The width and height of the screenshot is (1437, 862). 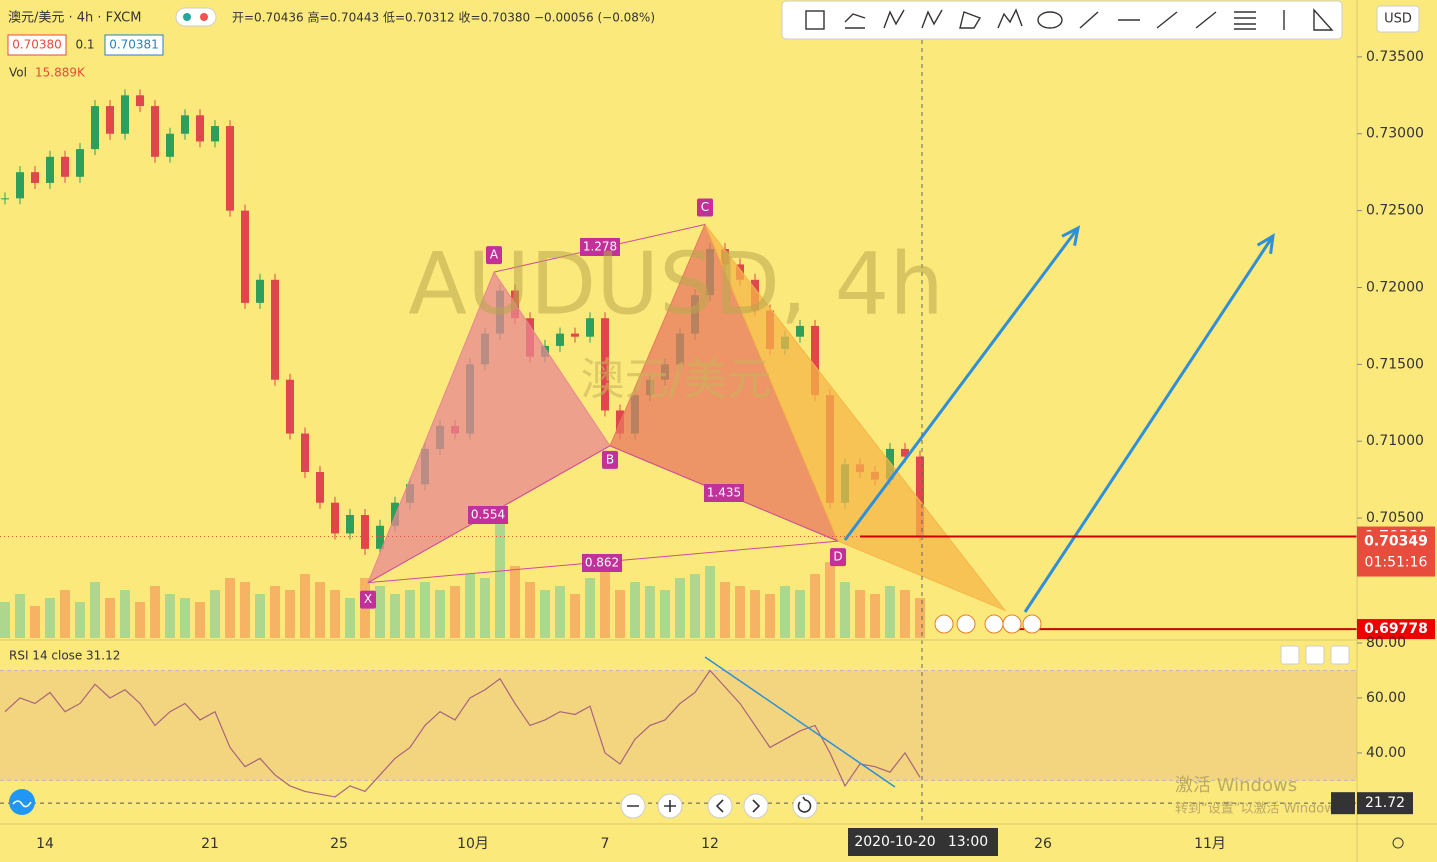 I want to click on reset, so click(x=805, y=806).